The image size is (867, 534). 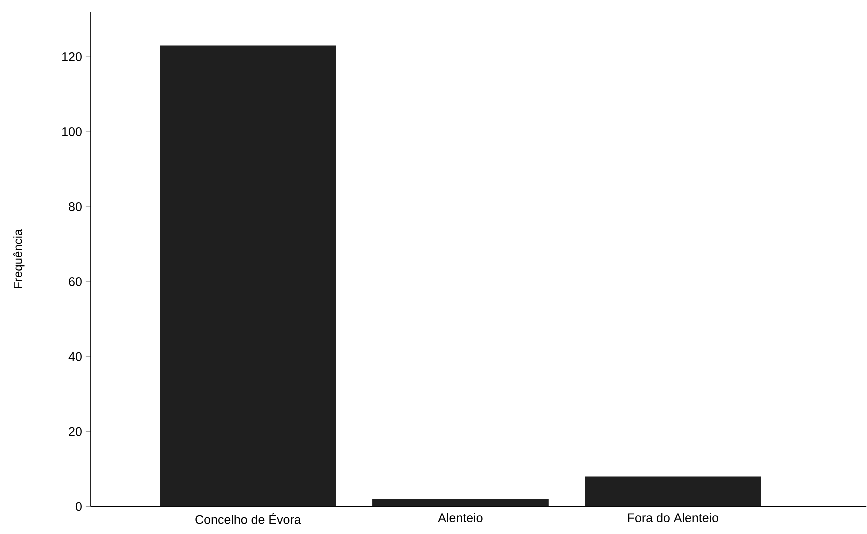 What do you see at coordinates (249, 518) in the screenshot?
I see `x-tick-label: Concelho de Évora` at bounding box center [249, 518].